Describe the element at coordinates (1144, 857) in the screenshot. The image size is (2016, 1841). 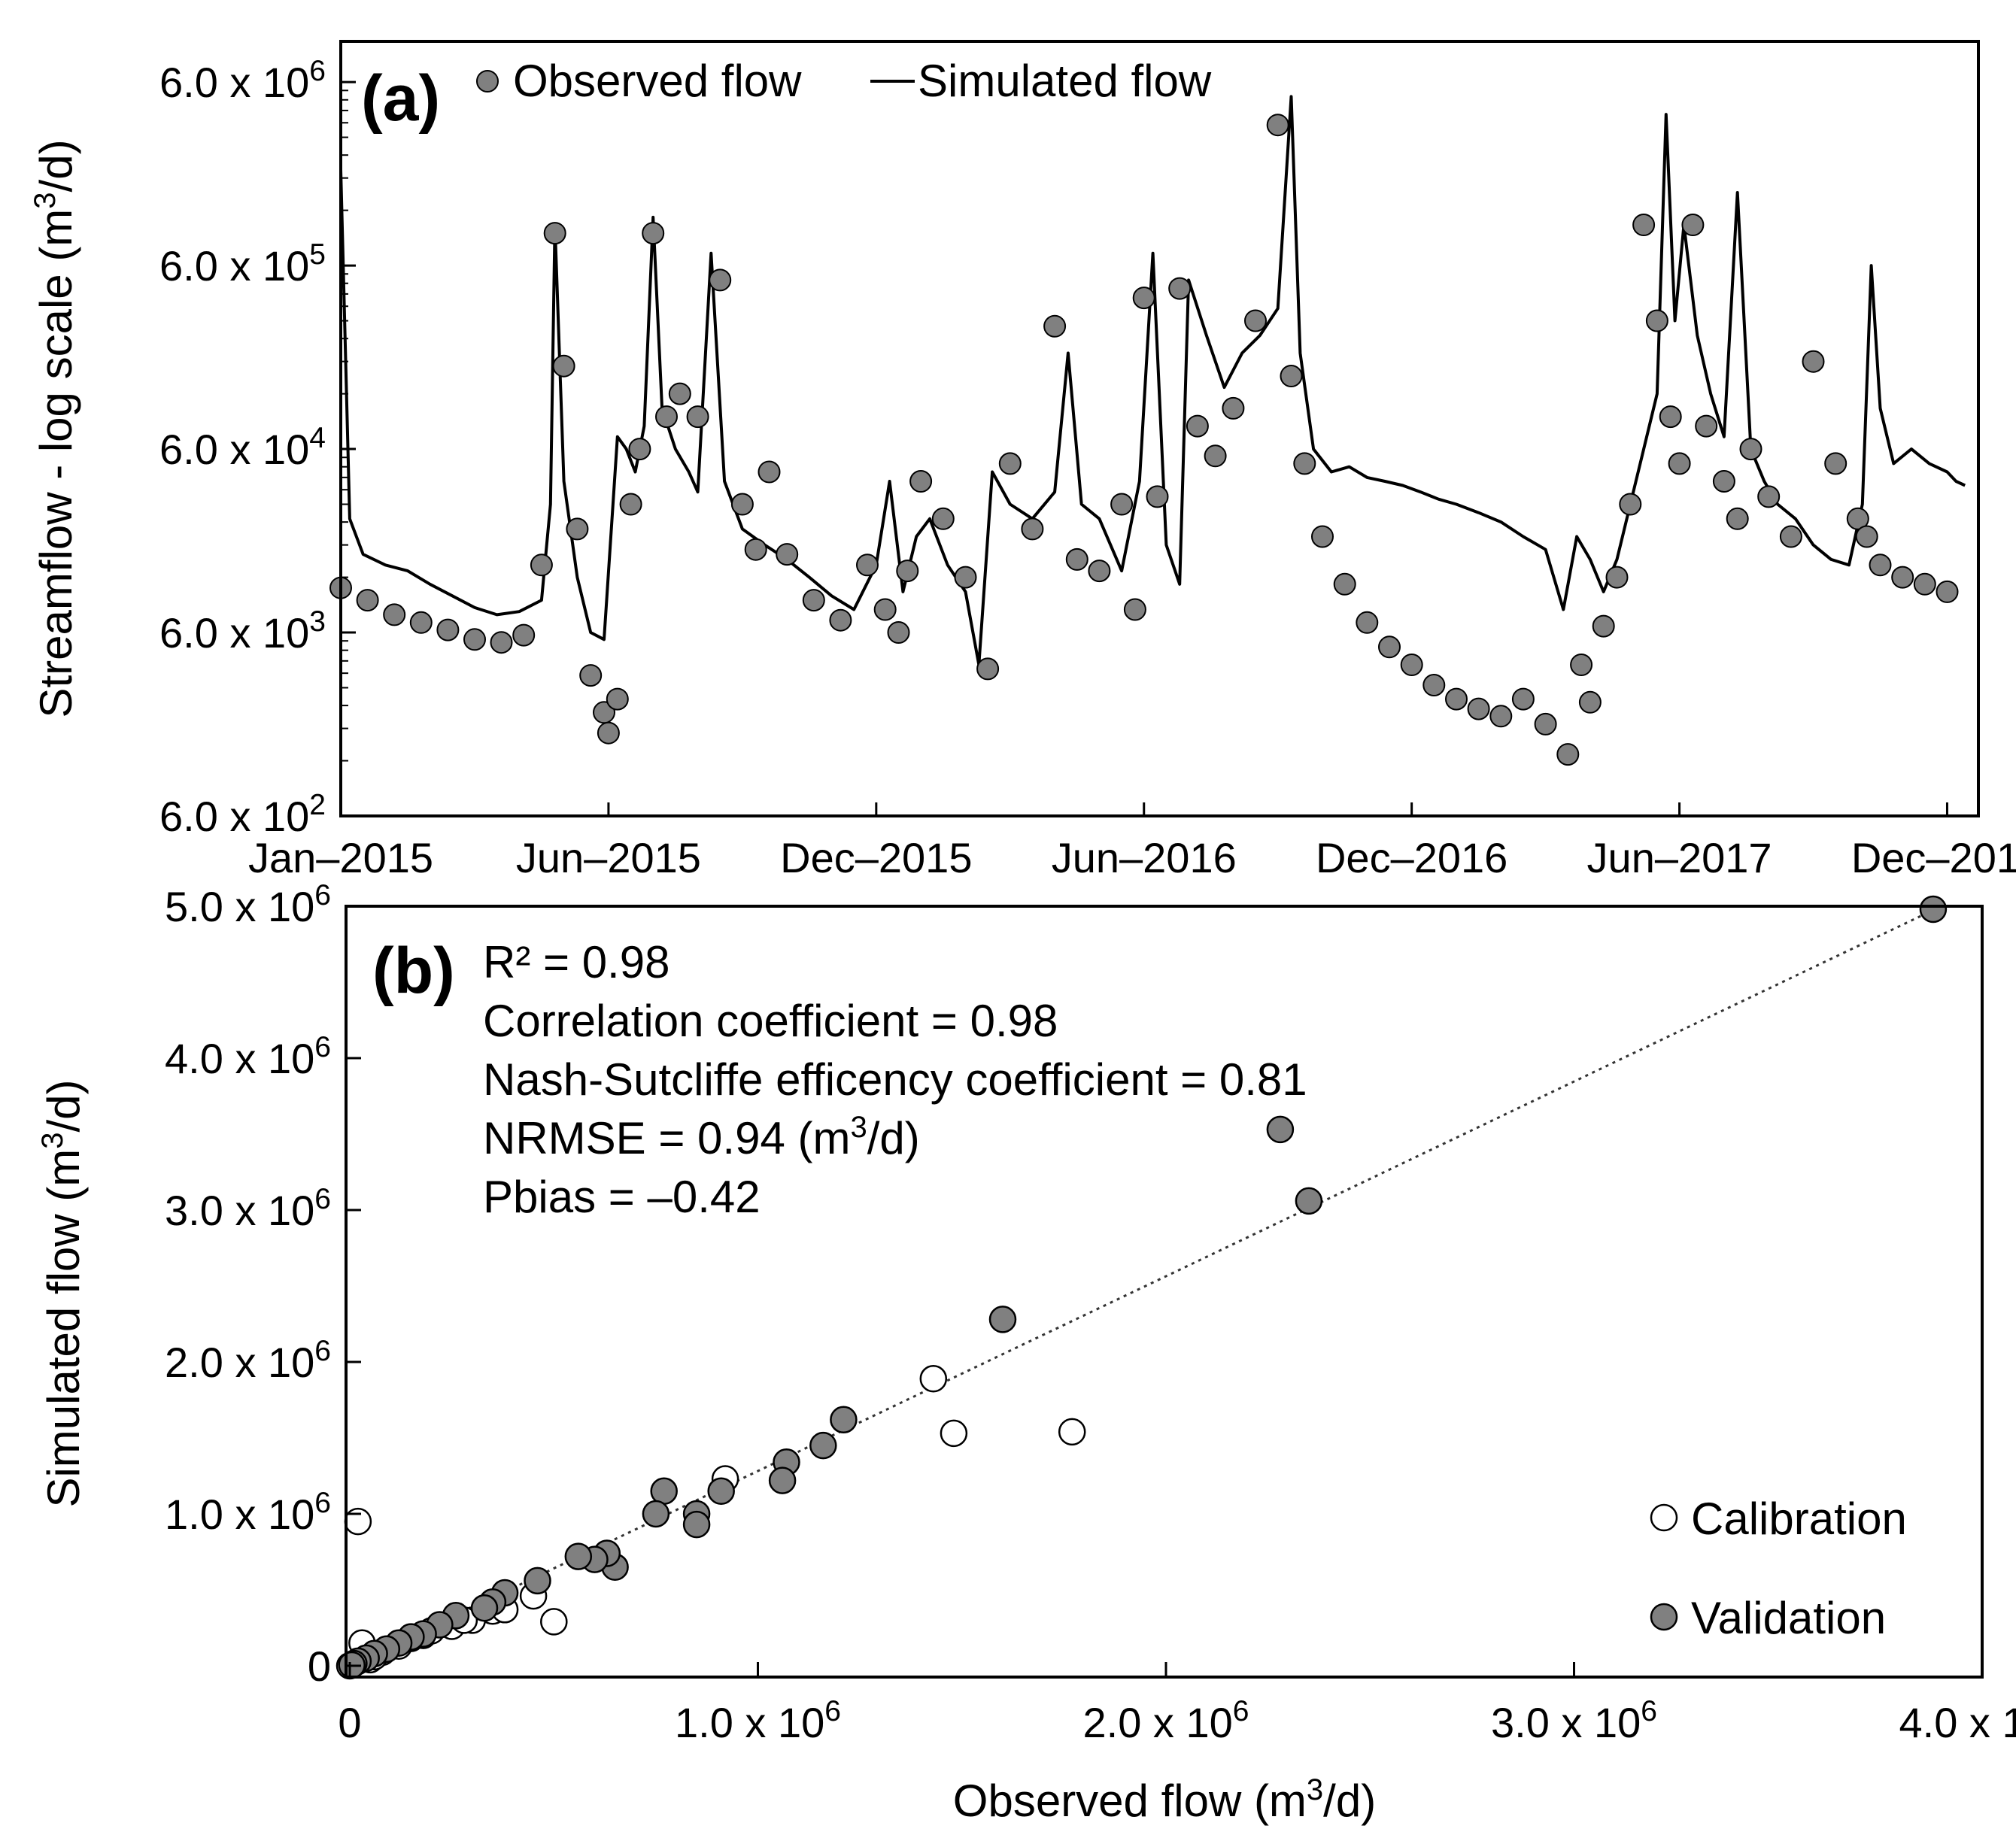
I see `x-tick-label-3: Jun–2016` at that location.